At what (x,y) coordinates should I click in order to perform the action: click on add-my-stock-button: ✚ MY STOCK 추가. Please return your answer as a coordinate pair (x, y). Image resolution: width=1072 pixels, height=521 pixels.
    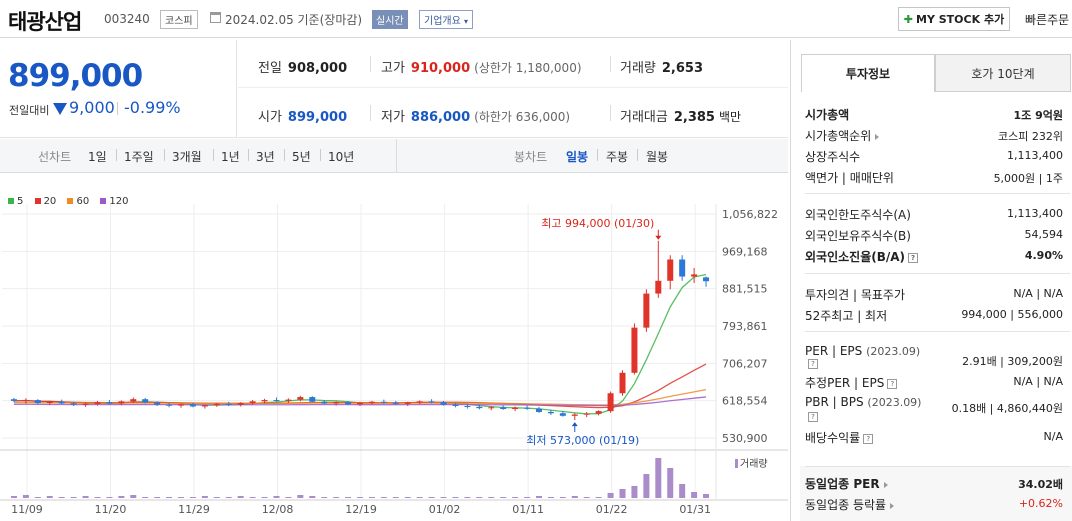
    Looking at the image, I should click on (954, 19).